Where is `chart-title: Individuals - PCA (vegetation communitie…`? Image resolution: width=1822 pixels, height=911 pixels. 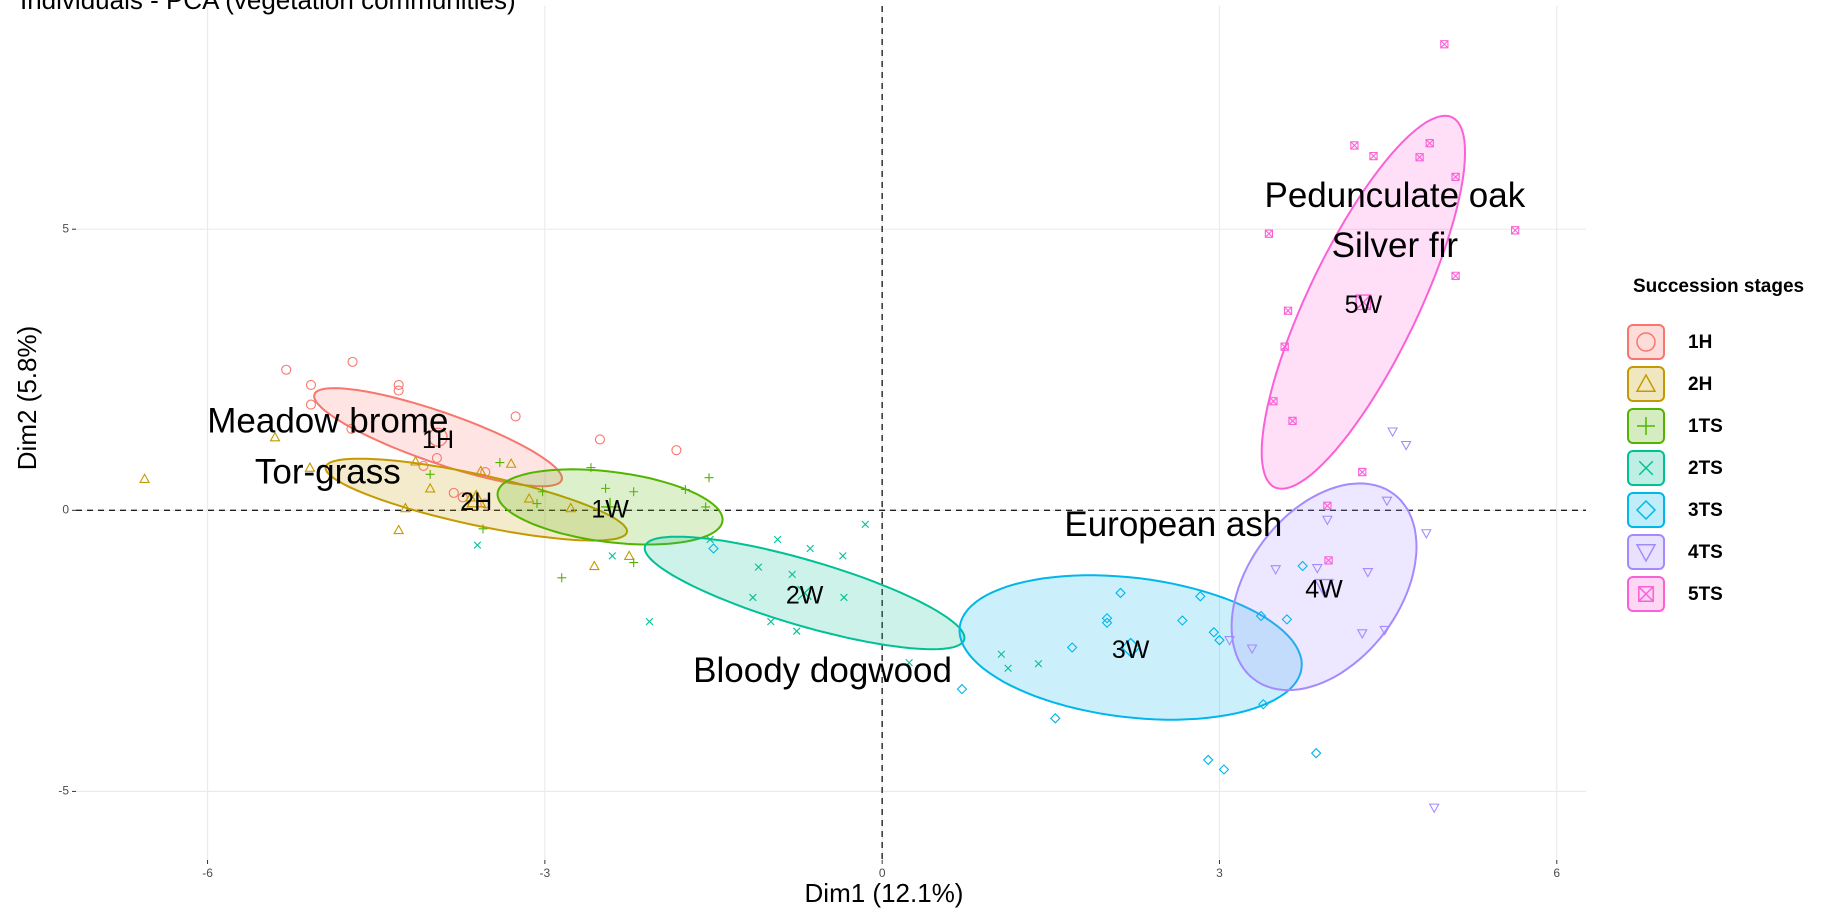
chart-title: Individuals - PCA (vegetation communitie… is located at coordinates (268, 7).